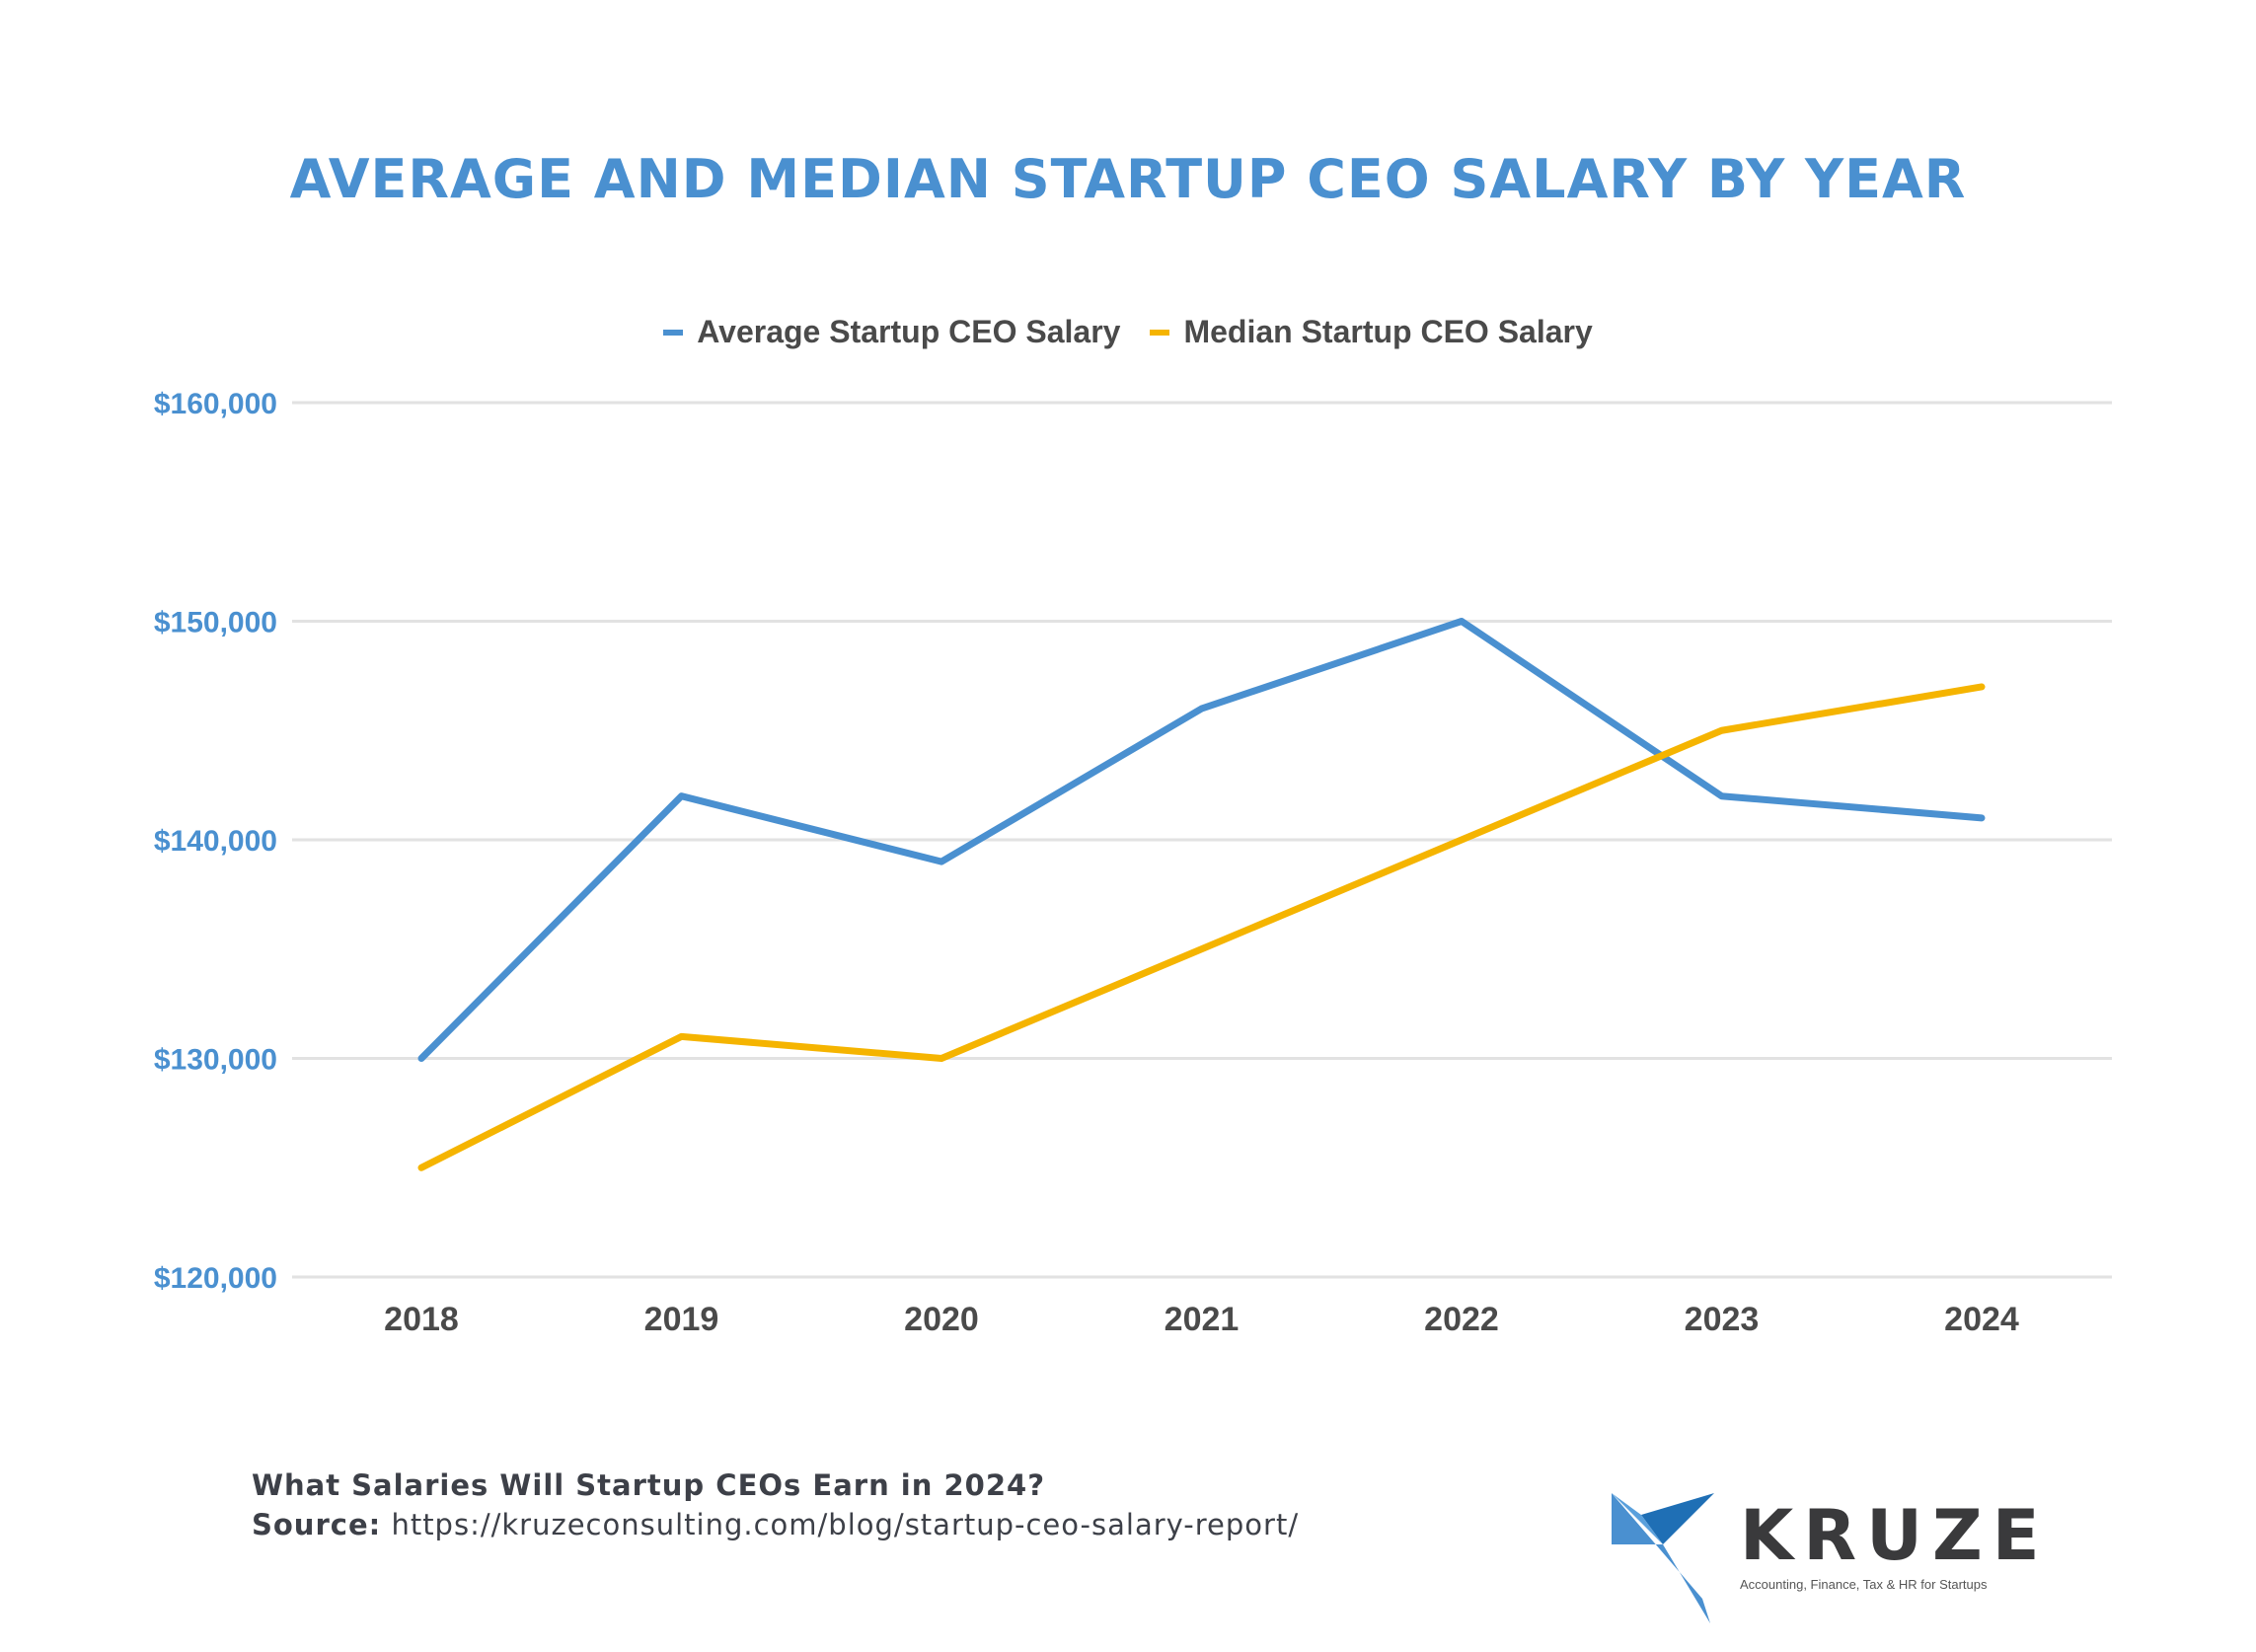 This screenshot has width=2256, height=1652. I want to click on x-tick-label: 2019, so click(681, 1319).